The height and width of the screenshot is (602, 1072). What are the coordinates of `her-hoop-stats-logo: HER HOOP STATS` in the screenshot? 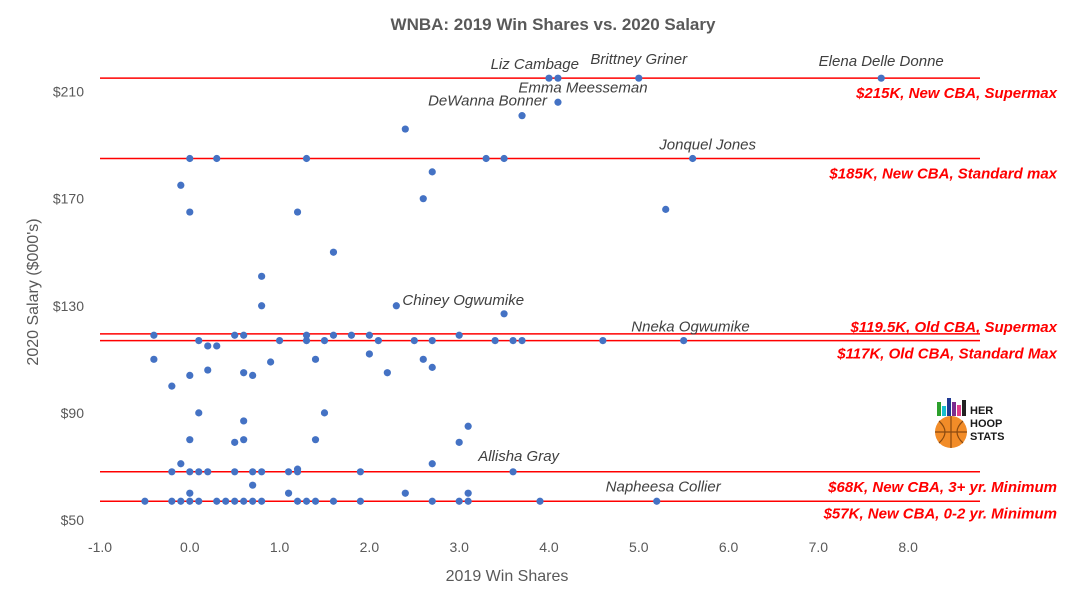 It's located at (969, 423).